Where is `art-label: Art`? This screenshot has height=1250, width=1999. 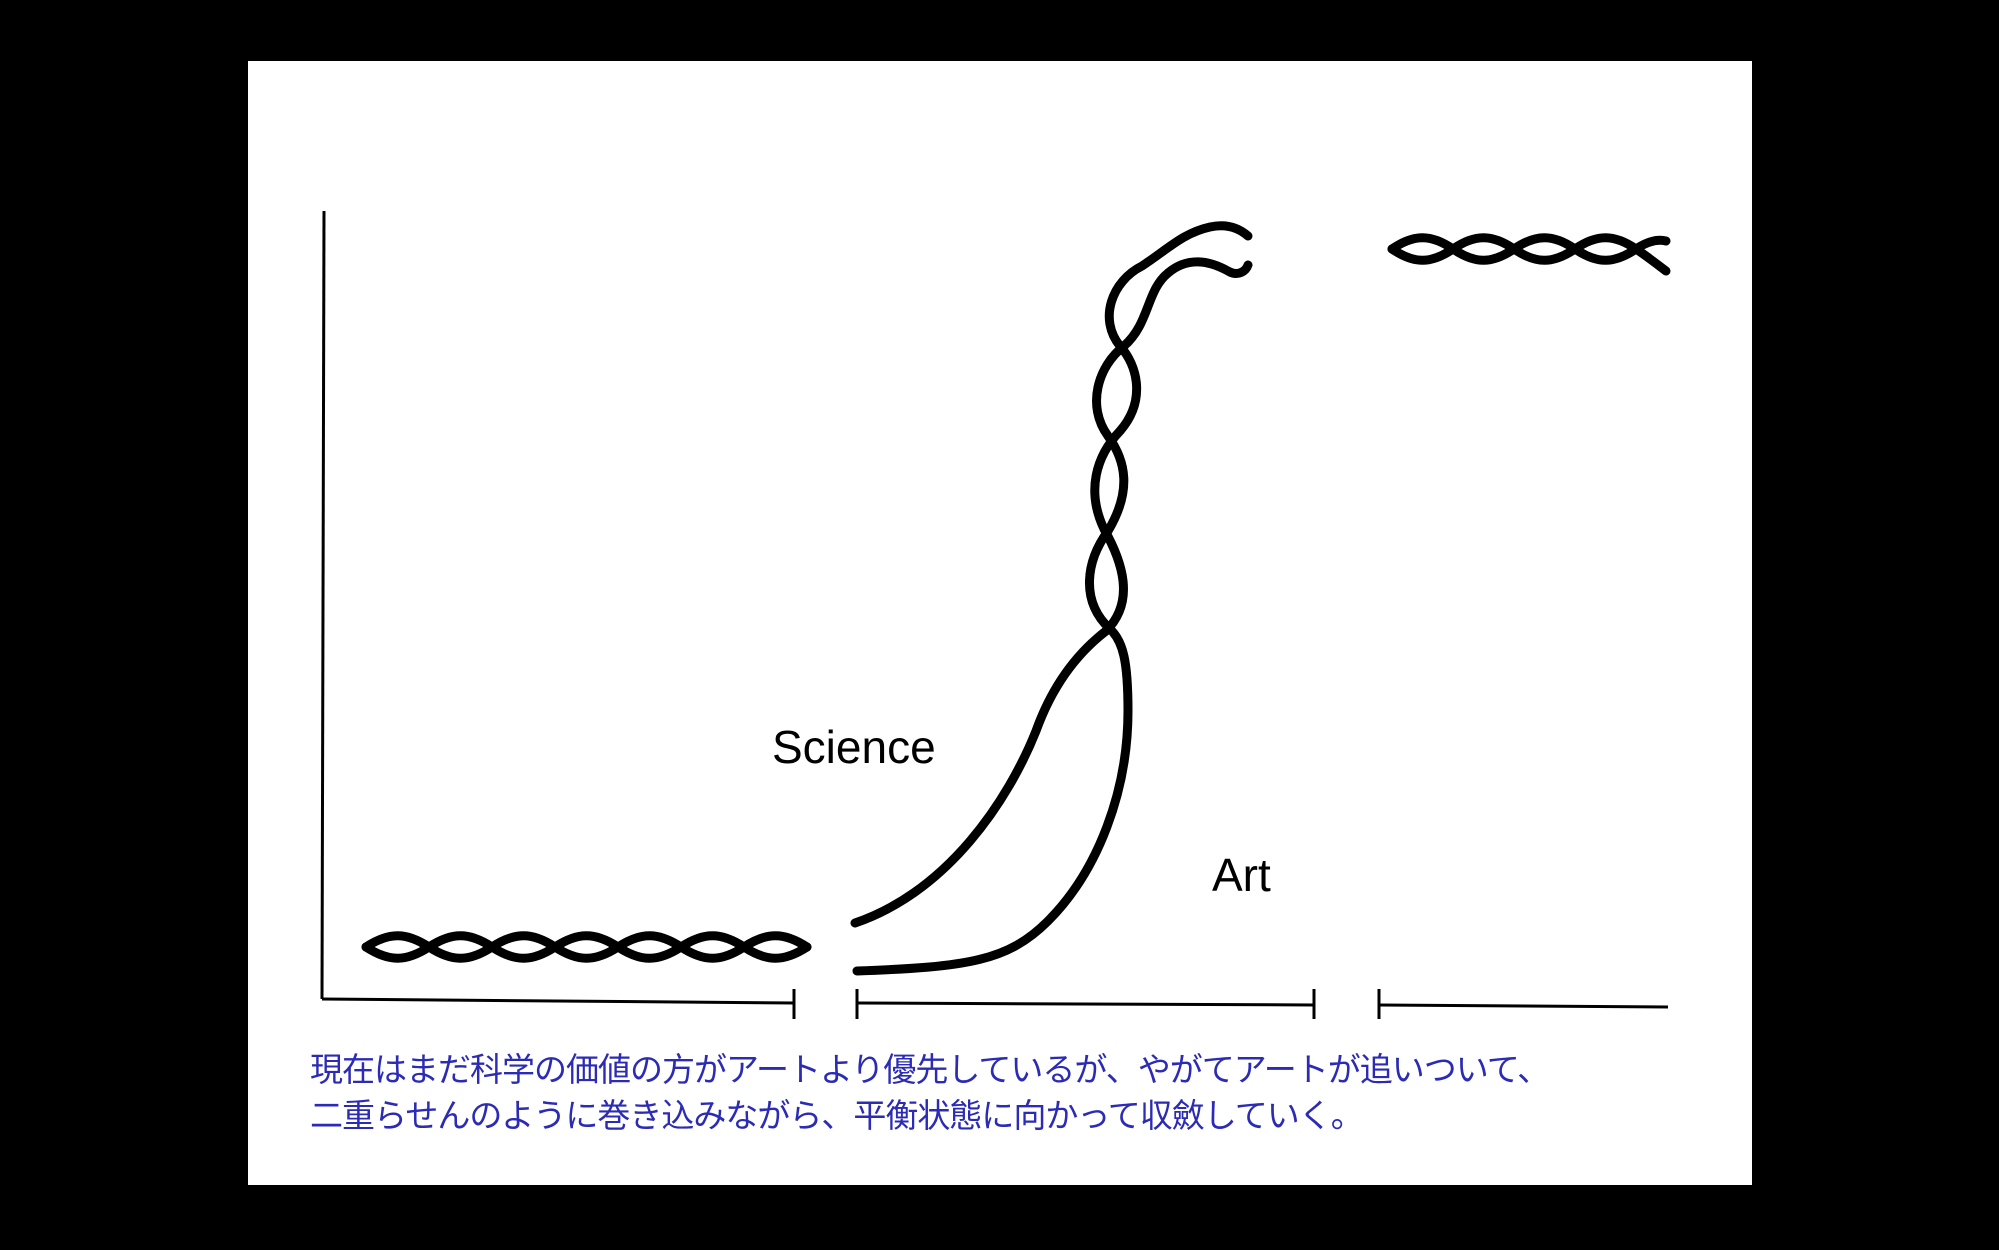 art-label: Art is located at coordinates (1241, 875).